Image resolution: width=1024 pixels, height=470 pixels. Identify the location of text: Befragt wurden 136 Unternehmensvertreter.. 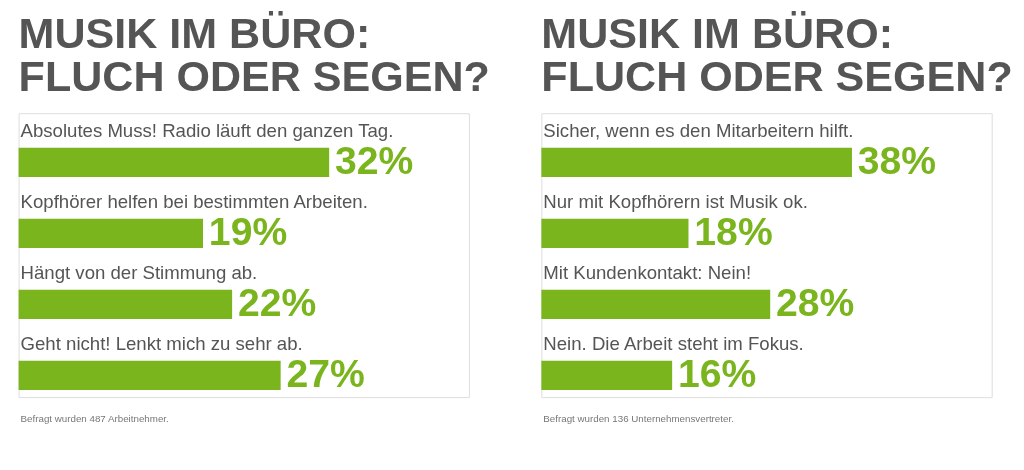
(638, 418).